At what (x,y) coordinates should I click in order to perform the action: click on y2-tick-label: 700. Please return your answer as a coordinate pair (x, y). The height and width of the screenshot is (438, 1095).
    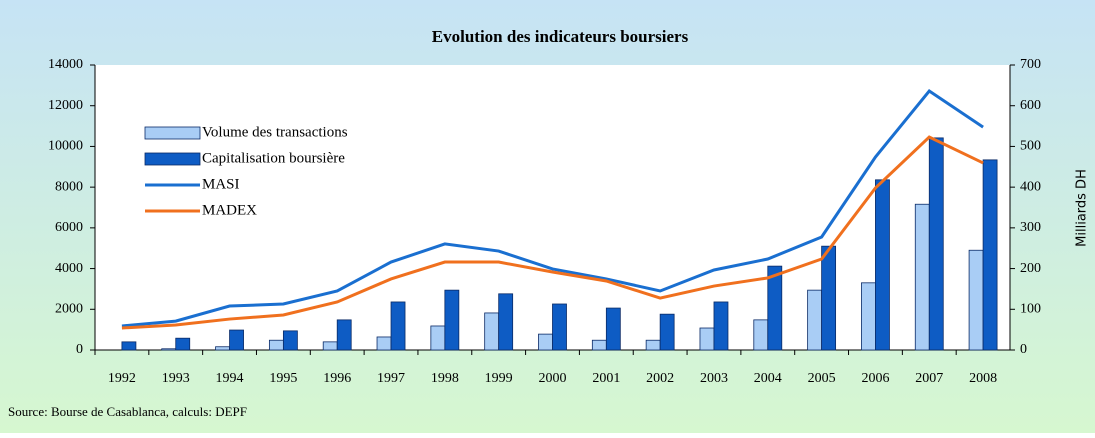
    Looking at the image, I should click on (1030, 64).